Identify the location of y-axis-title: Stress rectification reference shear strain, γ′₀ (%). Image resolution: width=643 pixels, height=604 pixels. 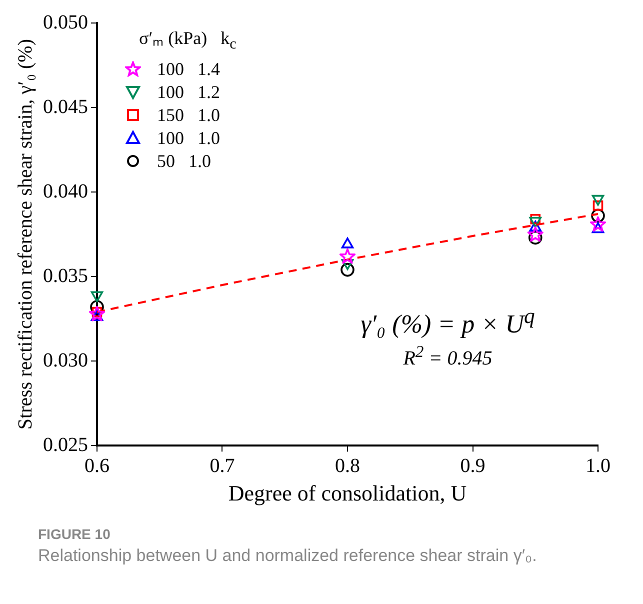
(25, 234).